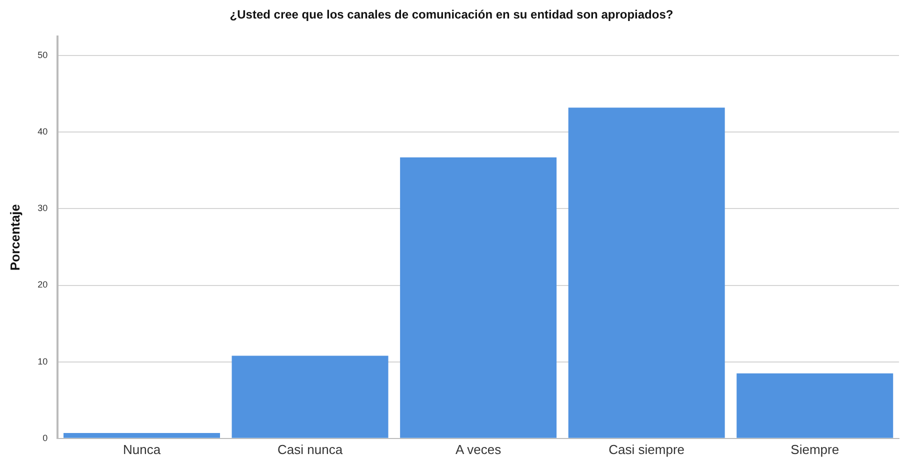  I want to click on y-tick-label: 40, so click(43, 131).